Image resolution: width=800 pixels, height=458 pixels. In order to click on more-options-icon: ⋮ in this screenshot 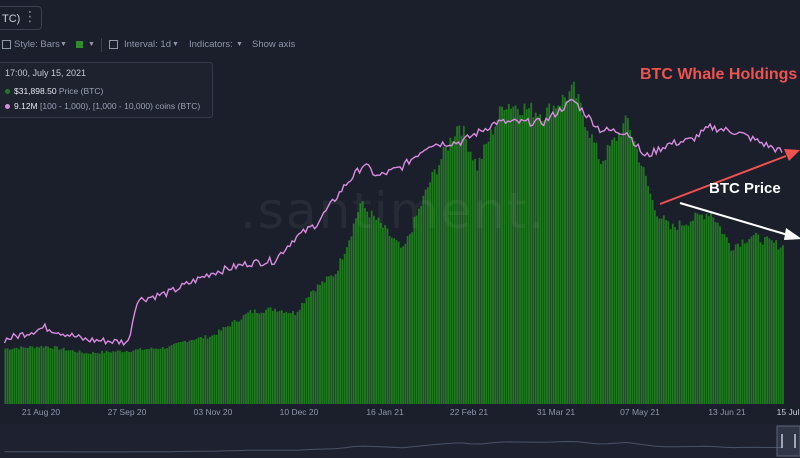, I will do `click(30, 16)`.